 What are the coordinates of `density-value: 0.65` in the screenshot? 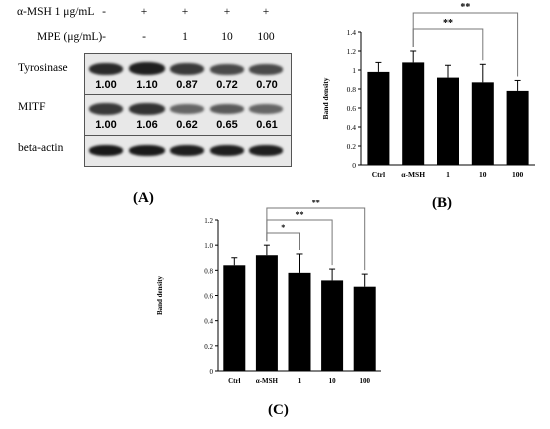 It's located at (227, 125).